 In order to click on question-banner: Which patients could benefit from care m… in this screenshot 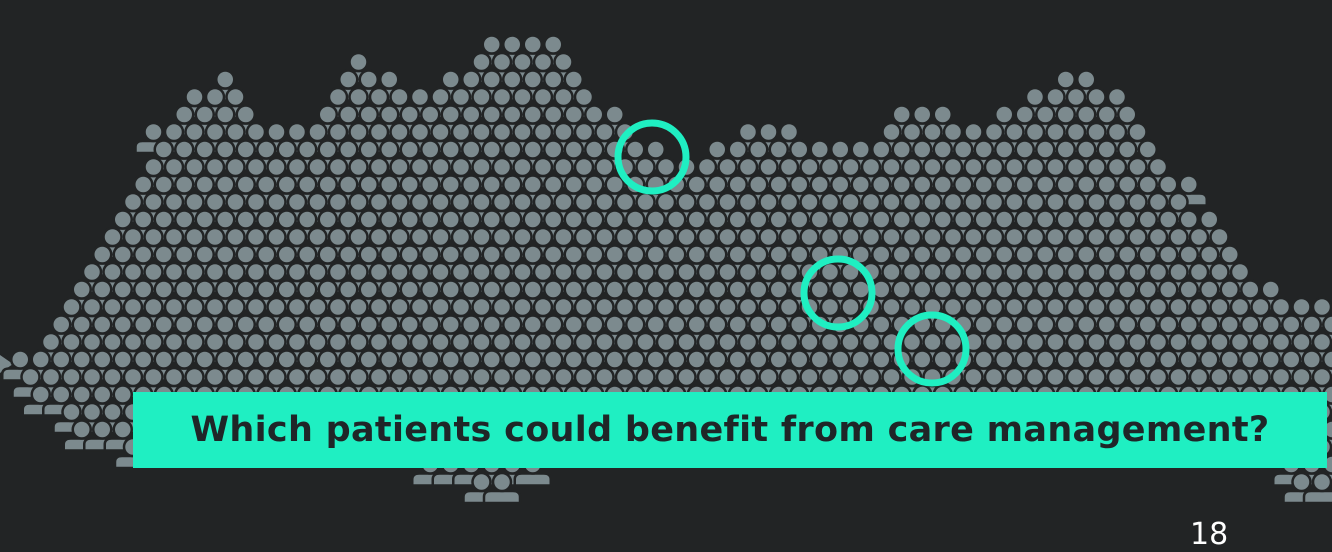, I will do `click(730, 430)`.